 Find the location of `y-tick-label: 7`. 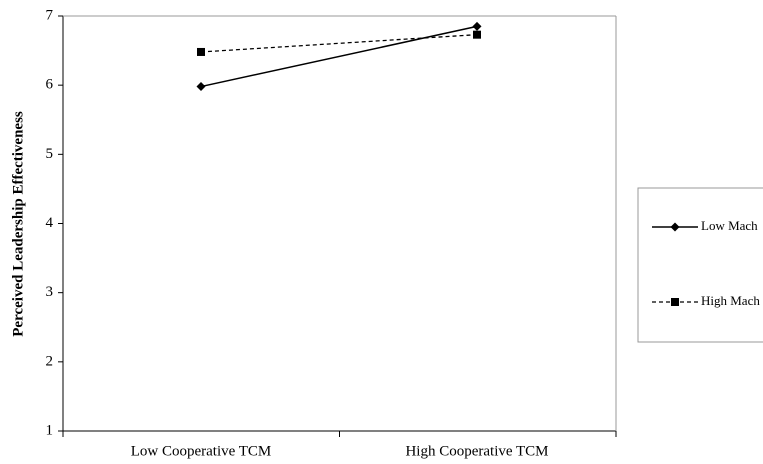

y-tick-label: 7 is located at coordinates (50, 15).